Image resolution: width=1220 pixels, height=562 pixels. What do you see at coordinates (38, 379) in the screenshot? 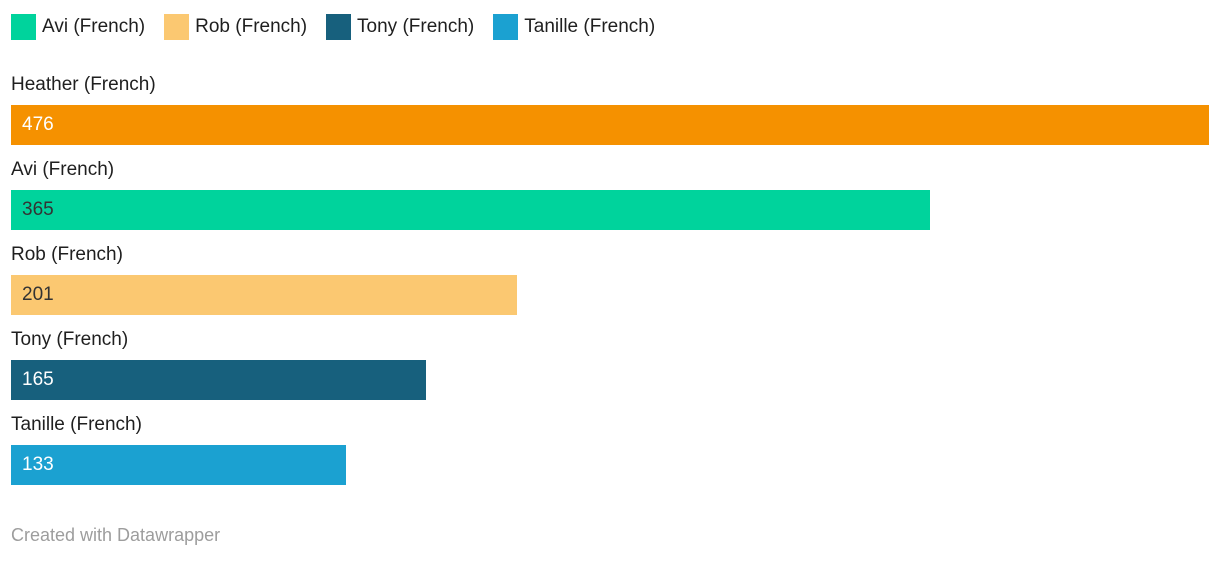
I see `bar-value-label: 165` at bounding box center [38, 379].